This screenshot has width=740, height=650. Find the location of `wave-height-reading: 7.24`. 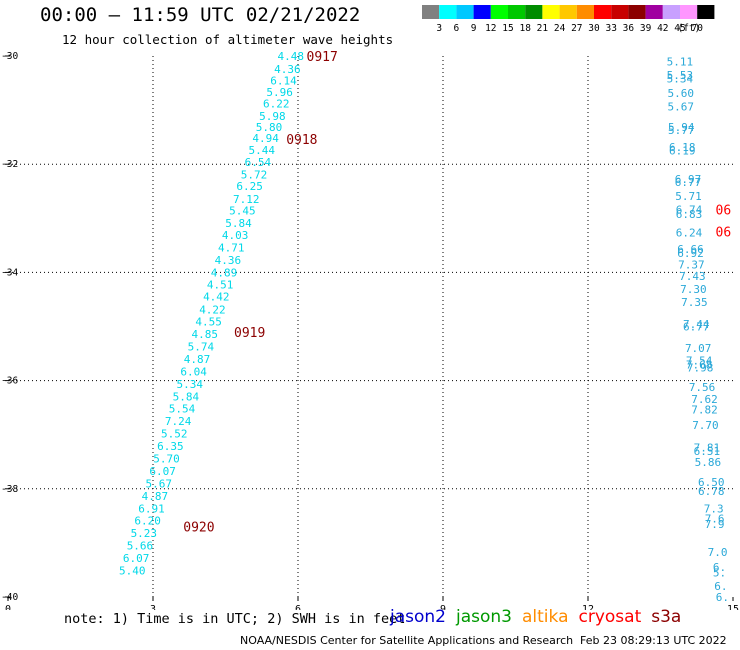

wave-height-reading: 7.24 is located at coordinates (178, 421).